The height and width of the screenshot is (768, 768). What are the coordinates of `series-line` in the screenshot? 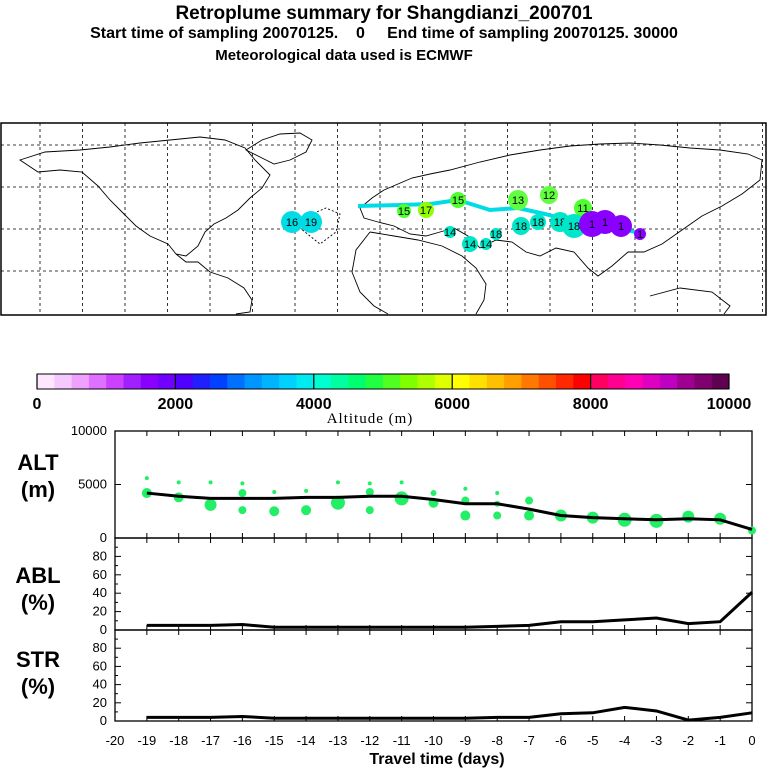 It's located at (449, 511).